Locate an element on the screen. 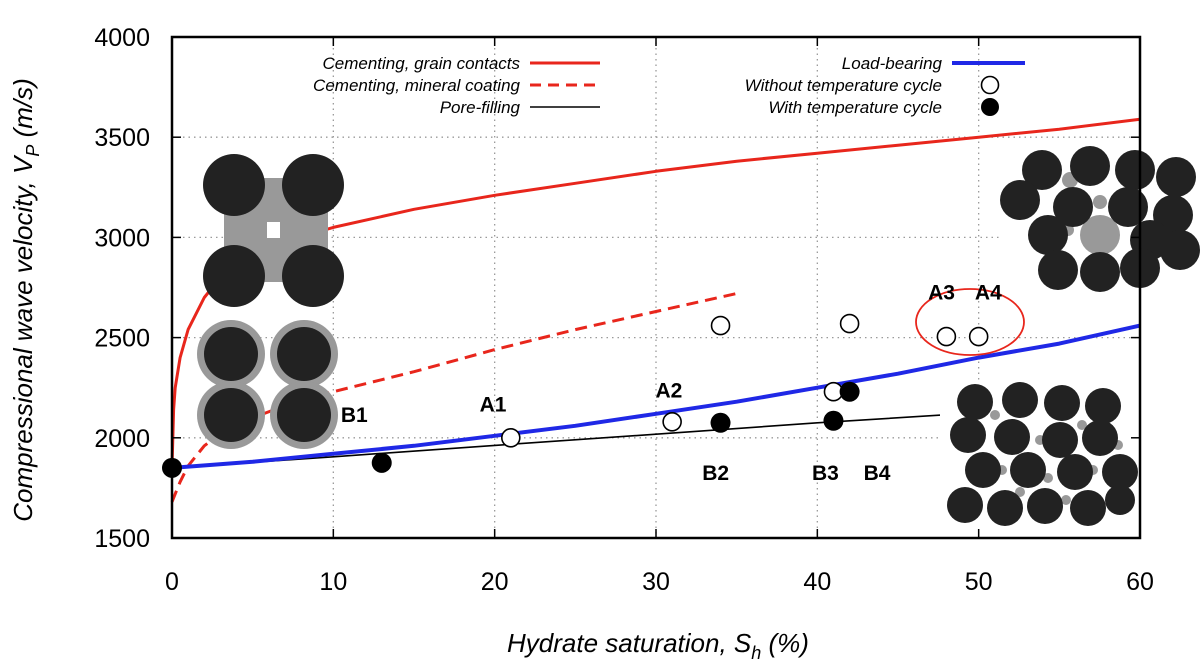 This screenshot has height=667, width=1200. legend-marker-open is located at coordinates (990, 85).